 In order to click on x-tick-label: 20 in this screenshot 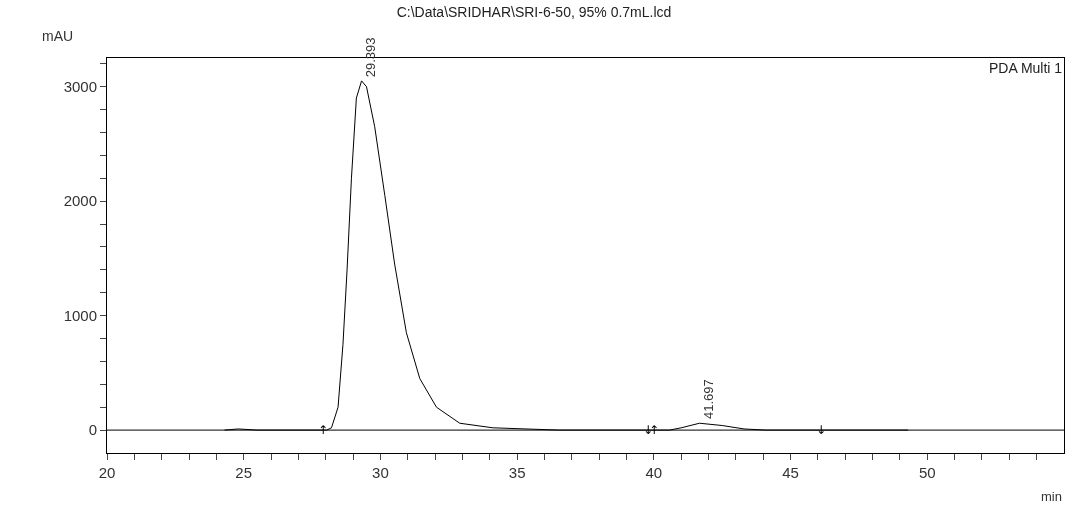, I will do `click(107, 472)`.